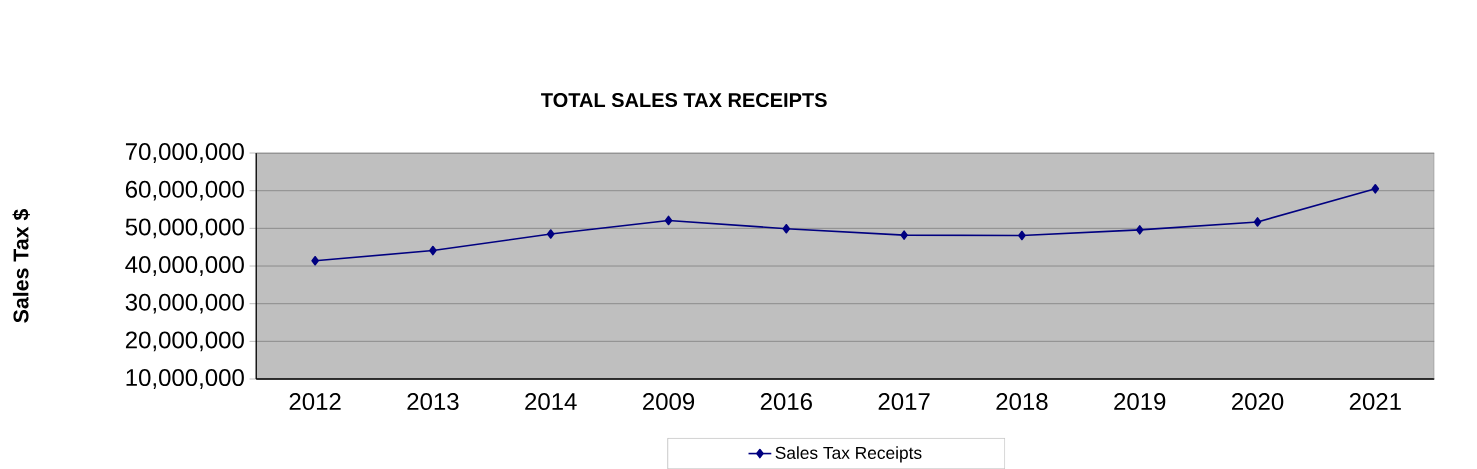 The height and width of the screenshot is (469, 1477). Describe the element at coordinates (786, 401) in the screenshot. I see `x-tick-label: 2016` at that location.